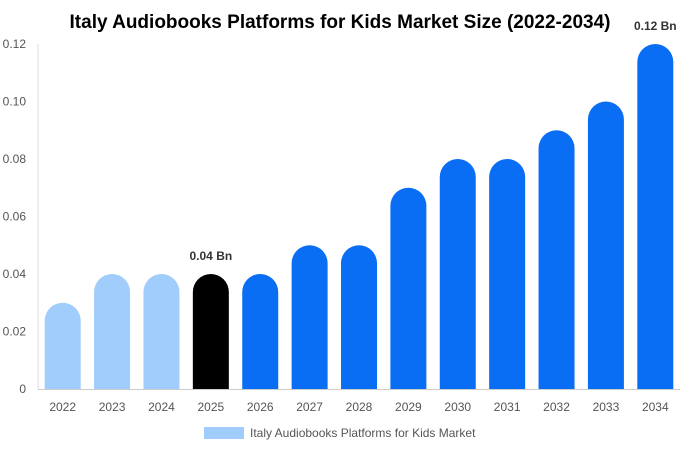 Image resolution: width=680 pixels, height=450 pixels. What do you see at coordinates (655, 26) in the screenshot?
I see `data-label-2034: 0.12 Bn` at bounding box center [655, 26].